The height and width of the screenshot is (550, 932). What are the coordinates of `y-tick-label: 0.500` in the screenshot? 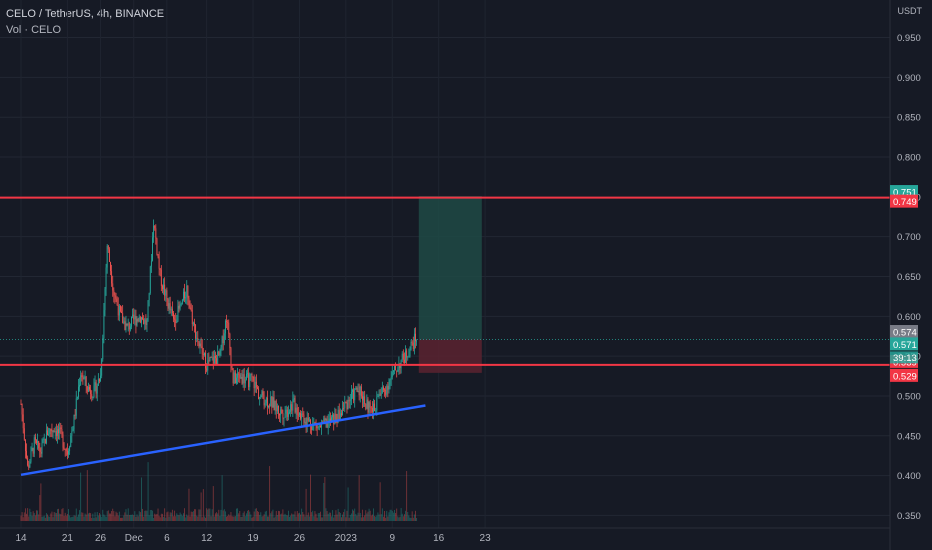 It's located at (909, 396).